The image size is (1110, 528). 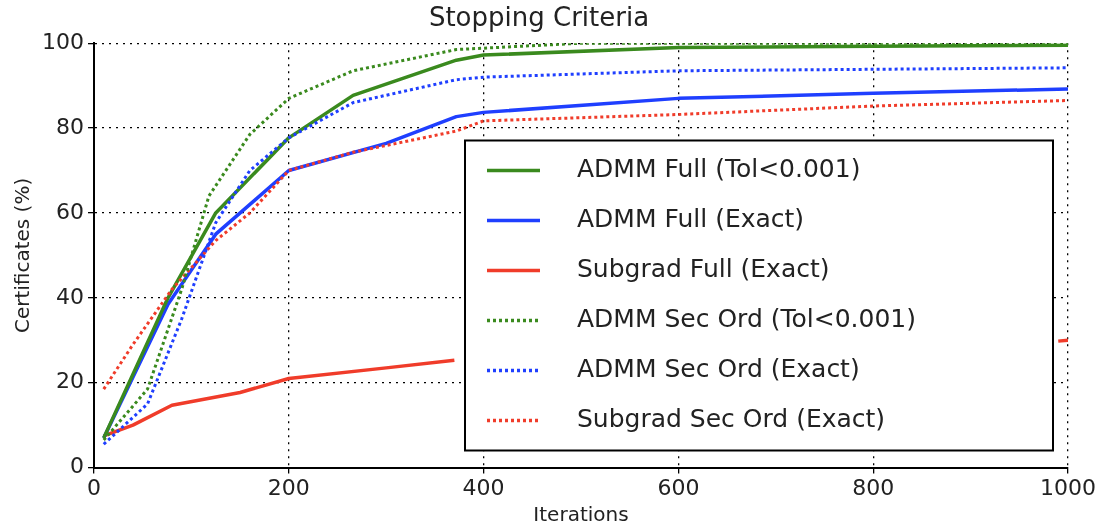 What do you see at coordinates (69, 211) in the screenshot?
I see `y-tick-label: 60` at bounding box center [69, 211].